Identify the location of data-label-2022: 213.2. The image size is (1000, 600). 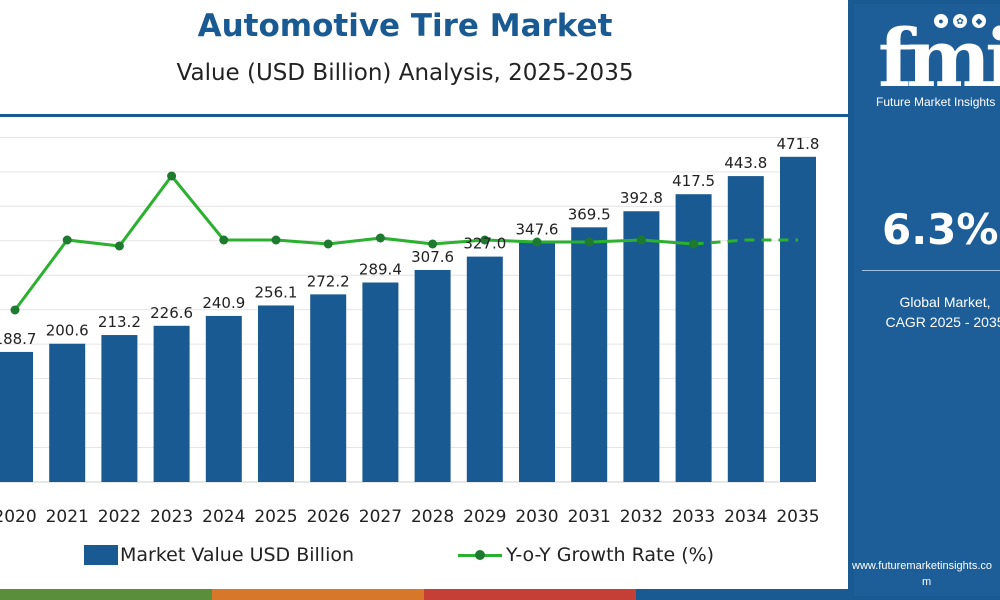
(119, 322).